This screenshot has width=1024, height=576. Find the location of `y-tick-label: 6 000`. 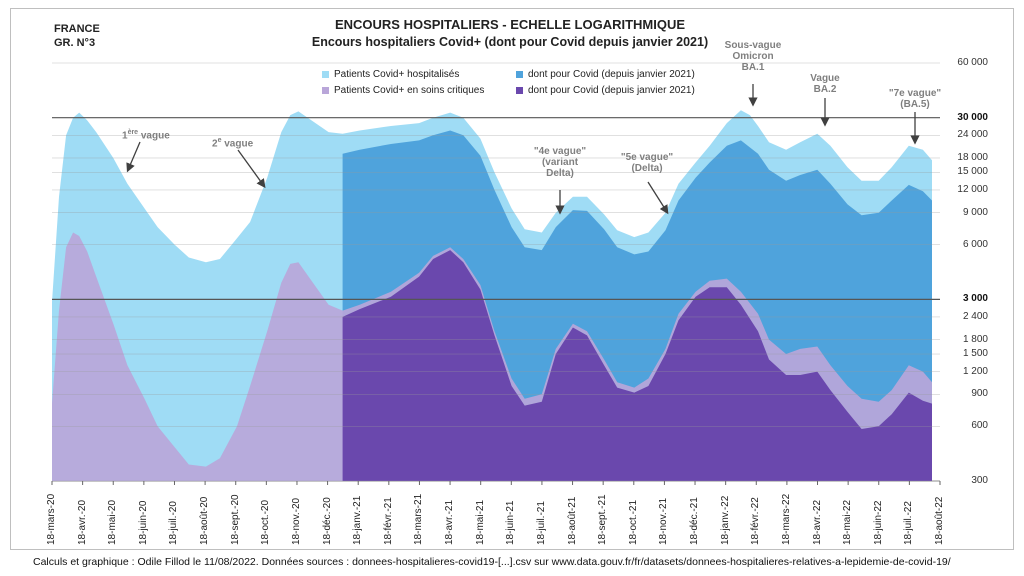

y-tick-label: 6 000 is located at coordinates (975, 244).